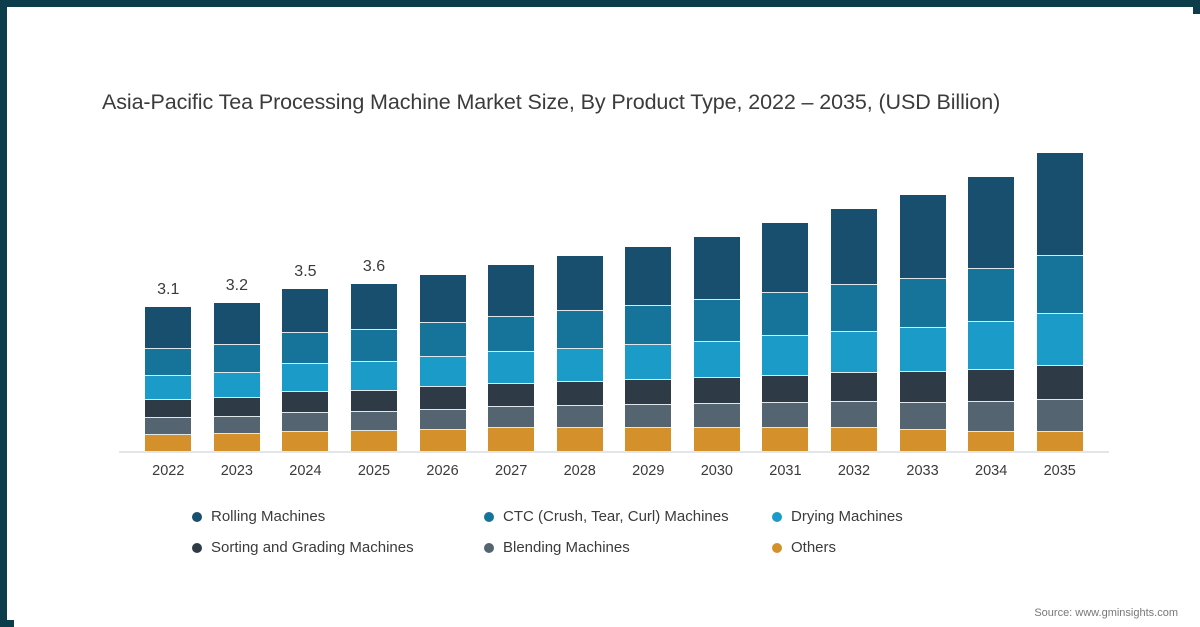 This screenshot has width=1200, height=627. I want to click on bar-value-label: 3.2, so click(236, 285).